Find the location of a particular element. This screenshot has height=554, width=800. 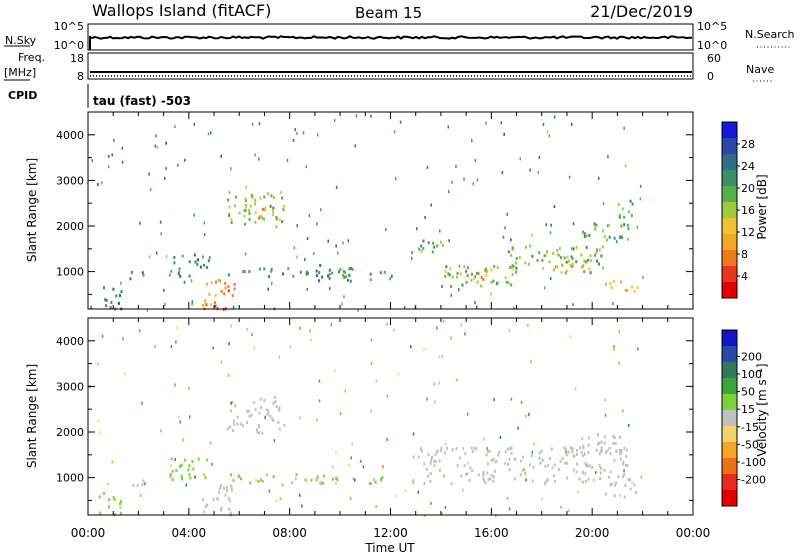

freq-panel: Freq. [MHz] 18 8 60 0 Nave is located at coordinates (389, 67).